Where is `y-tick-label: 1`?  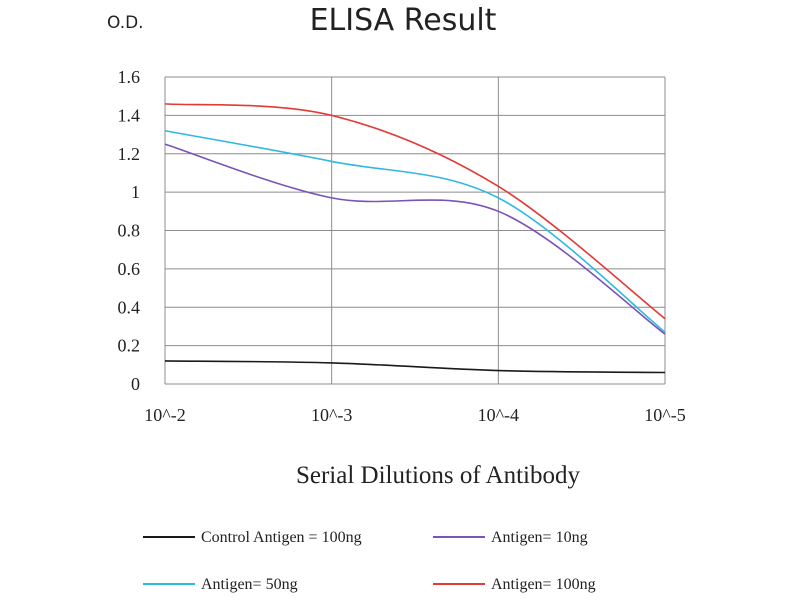 y-tick-label: 1 is located at coordinates (135, 192).